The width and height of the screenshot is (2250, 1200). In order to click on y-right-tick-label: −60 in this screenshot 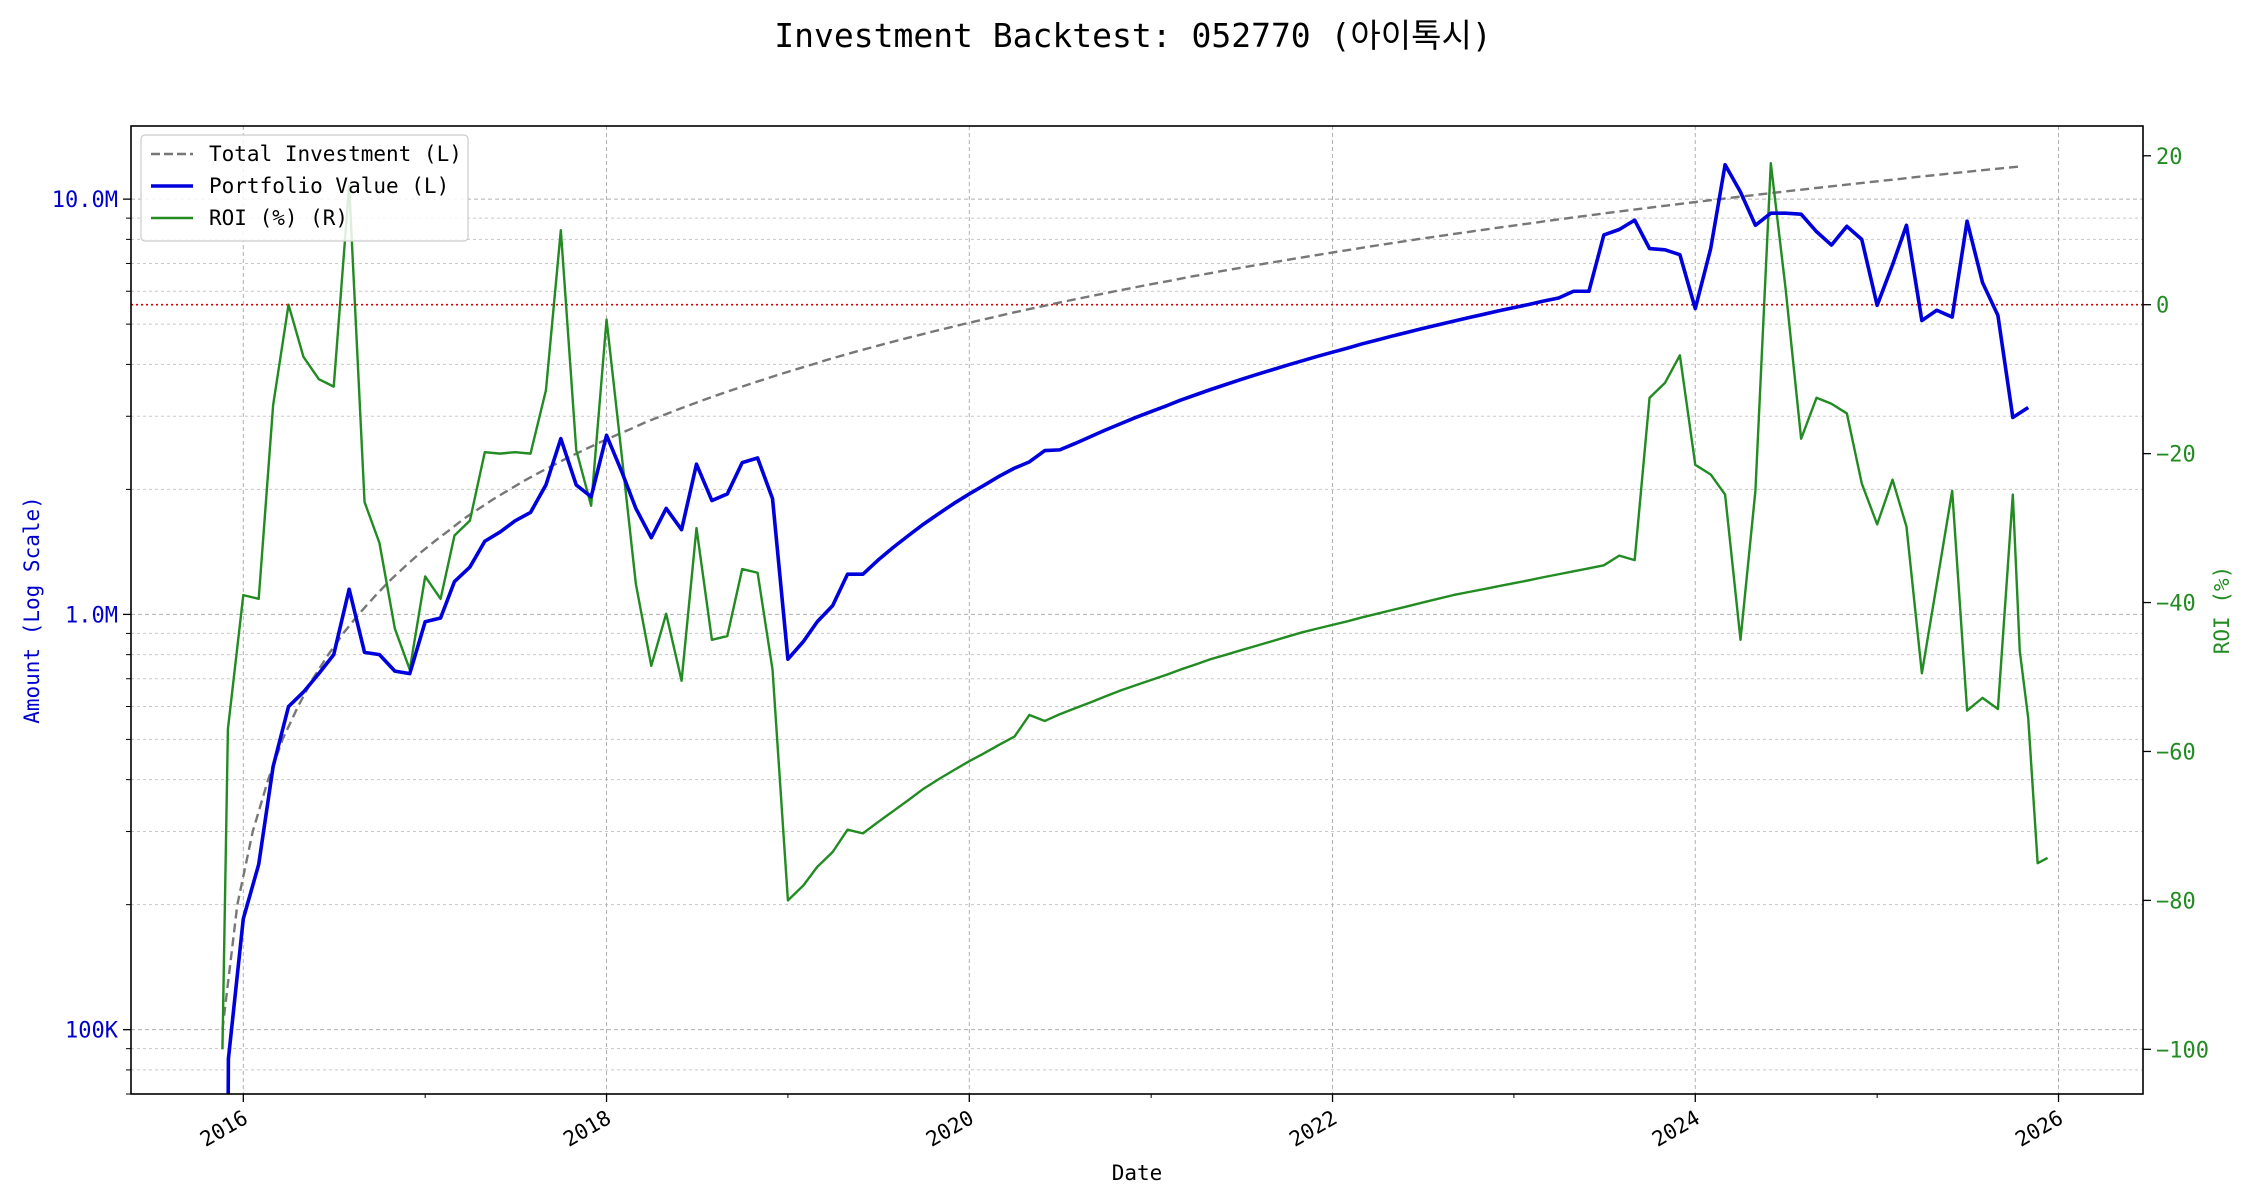, I will do `click(2176, 752)`.